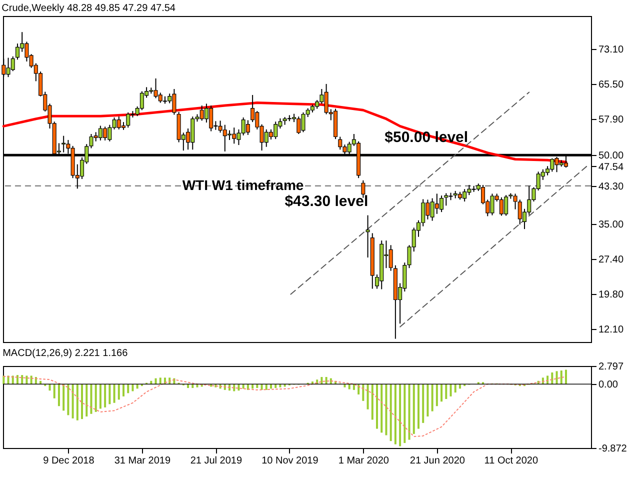 Image resolution: width=640 pixels, height=480 pixels. What do you see at coordinates (613, 449) in the screenshot?
I see `y-tick-label: -9.872` at bounding box center [613, 449].